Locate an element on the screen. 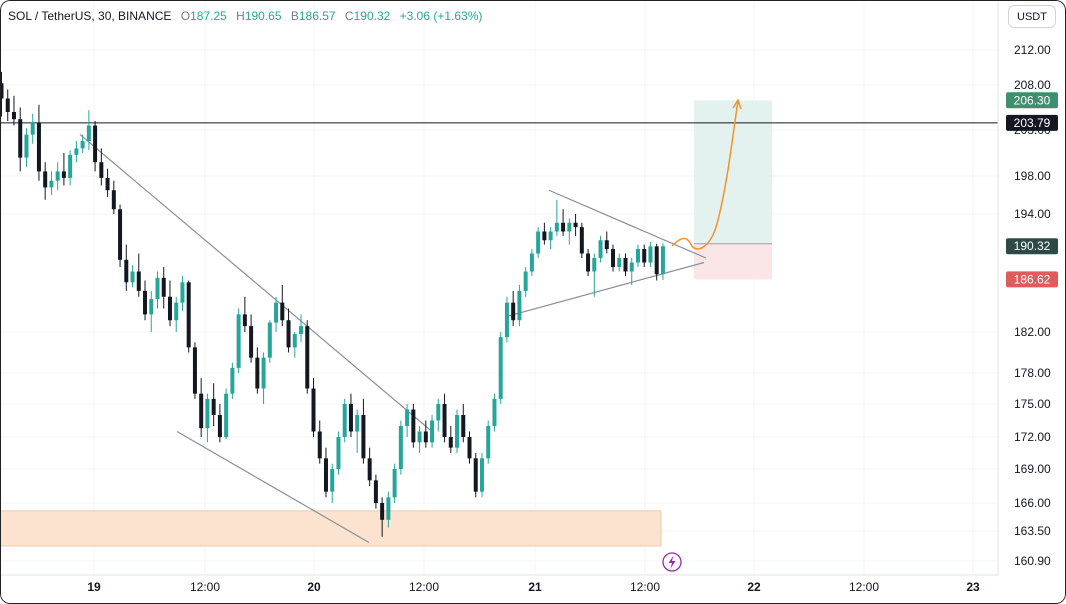  projection-arrow is located at coordinates (706, 174).